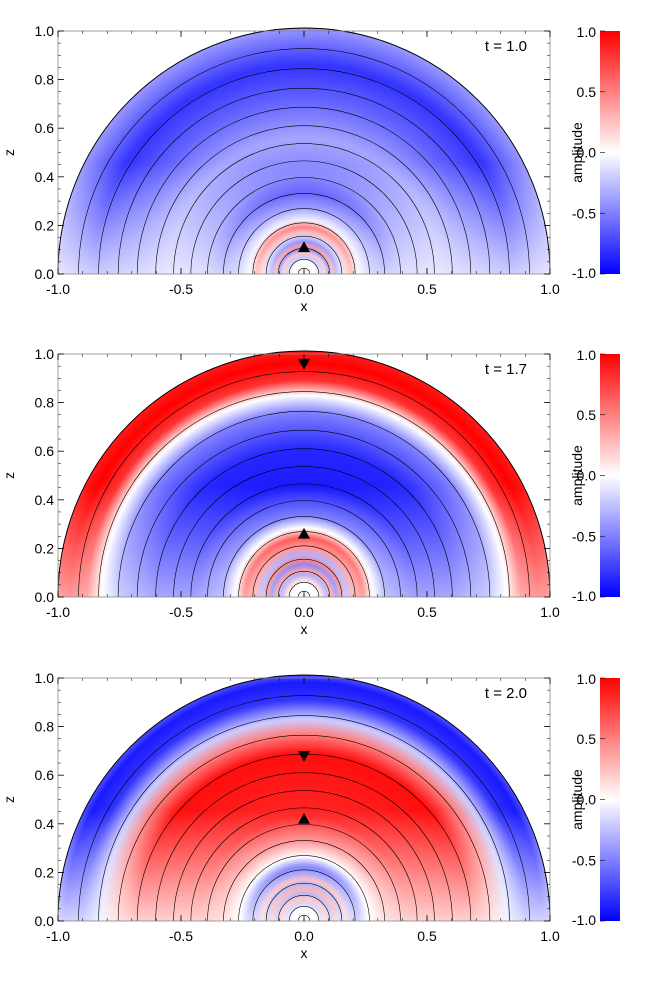  Describe the element at coordinates (45, 80) in the screenshot. I see `y-tick-label: 0.8` at that location.